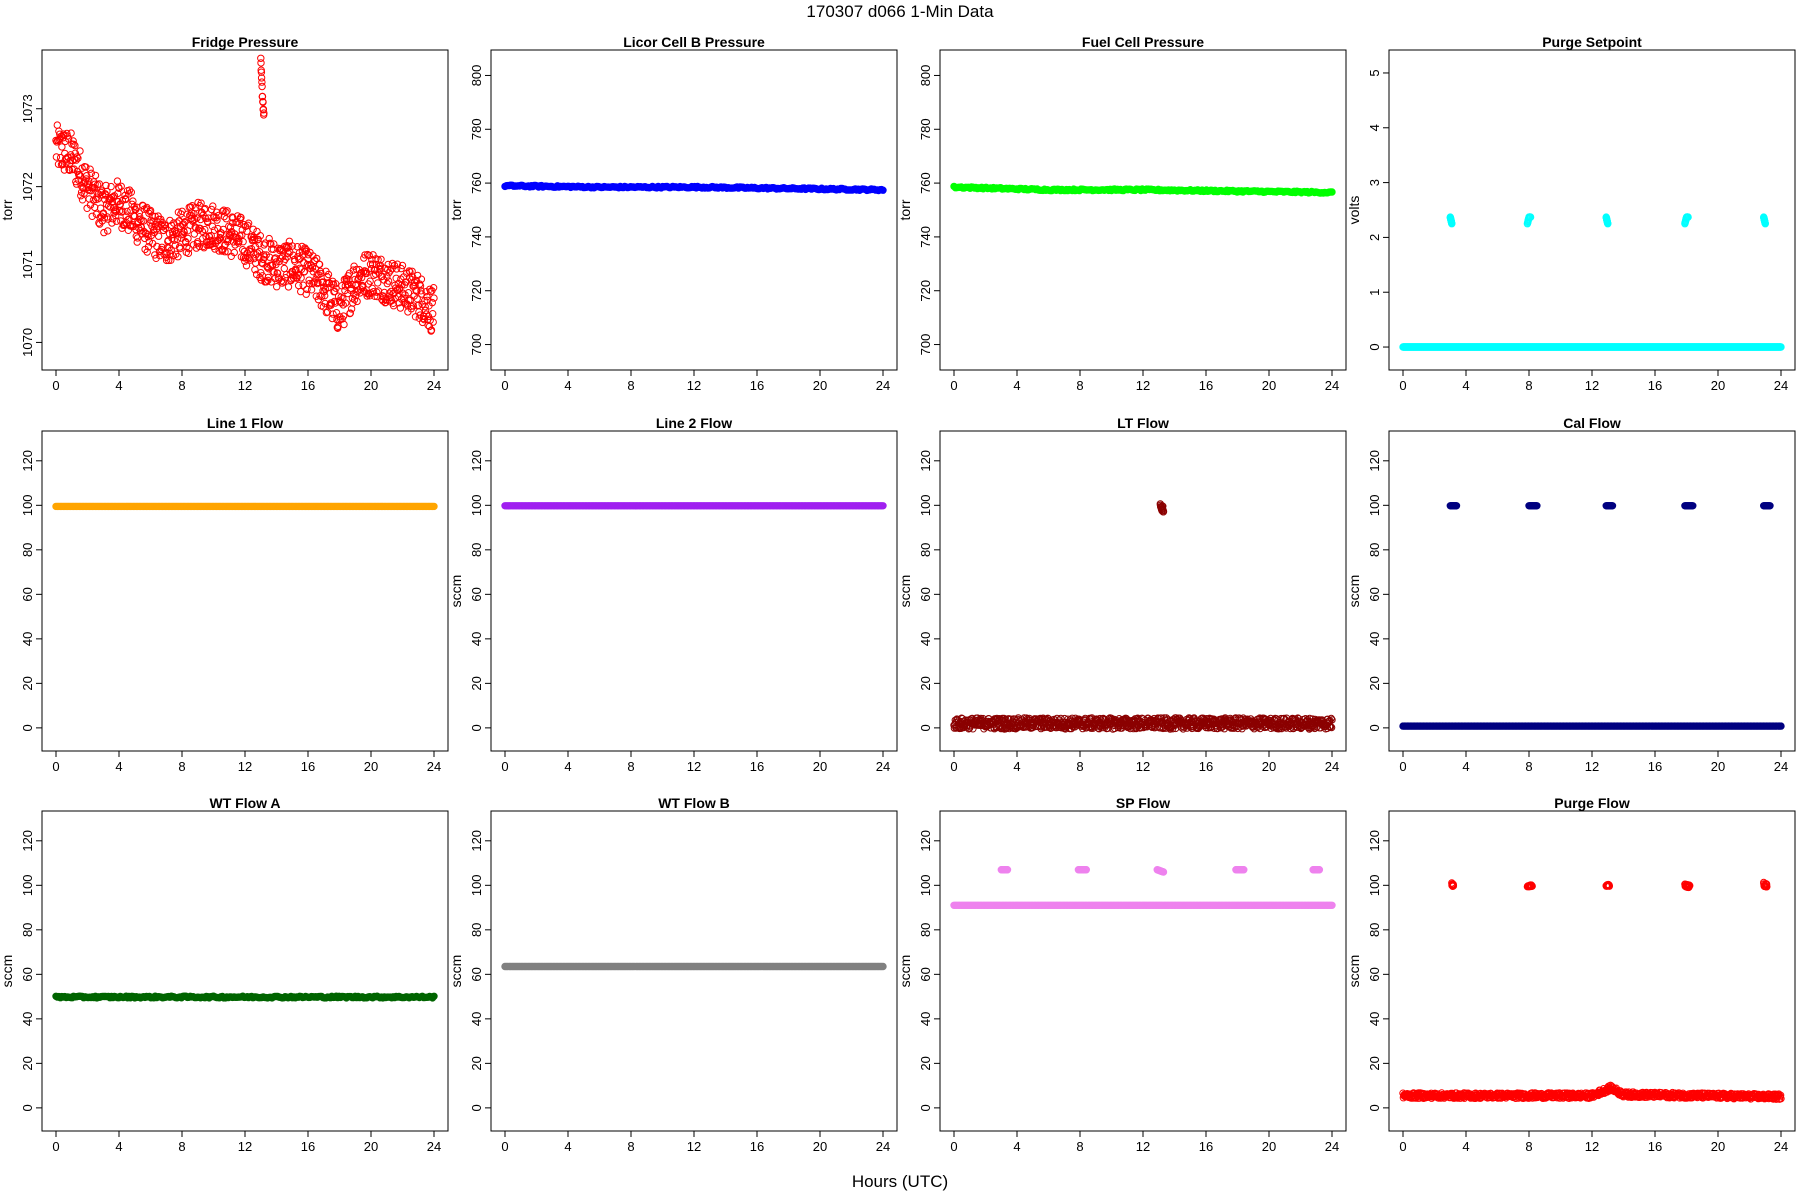 The height and width of the screenshot is (1200, 1800). Describe the element at coordinates (1374, 127) in the screenshot. I see `y-tick-label: 4` at that location.